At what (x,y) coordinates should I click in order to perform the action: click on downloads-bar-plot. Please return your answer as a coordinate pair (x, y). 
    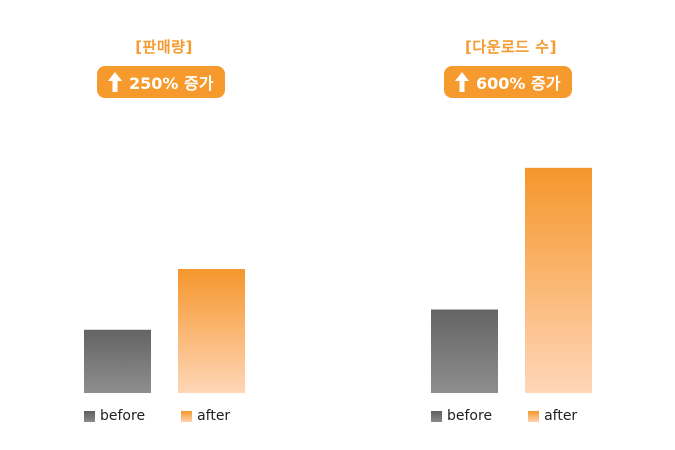
    Looking at the image, I should click on (511, 280).